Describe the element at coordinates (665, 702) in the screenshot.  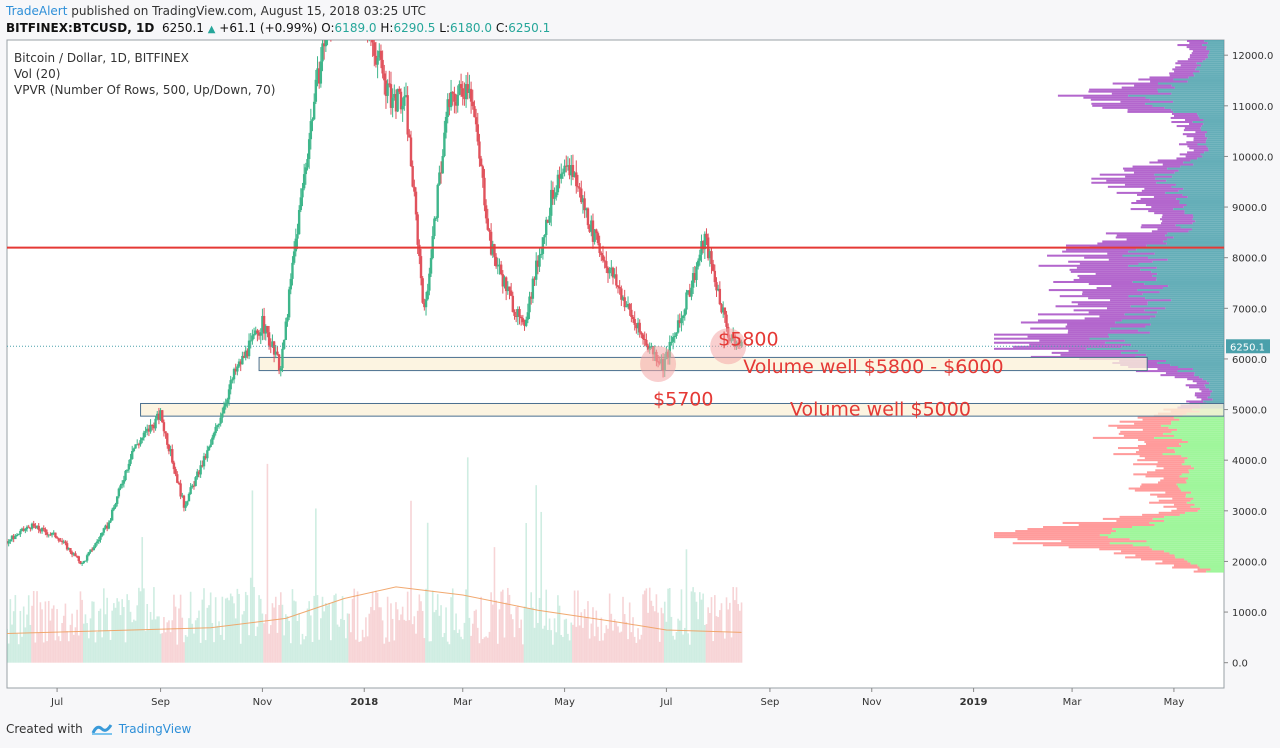
I see `x-tick-label: Jul` at that location.